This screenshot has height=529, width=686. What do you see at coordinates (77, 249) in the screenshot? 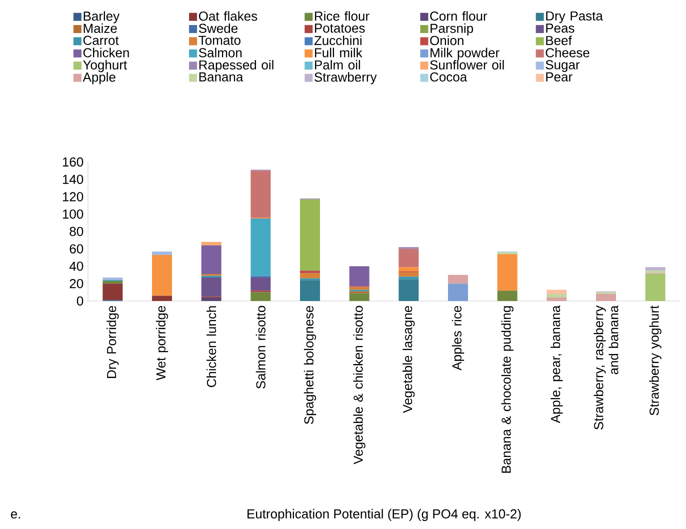
I see `y-tick-label: 60` at bounding box center [77, 249].